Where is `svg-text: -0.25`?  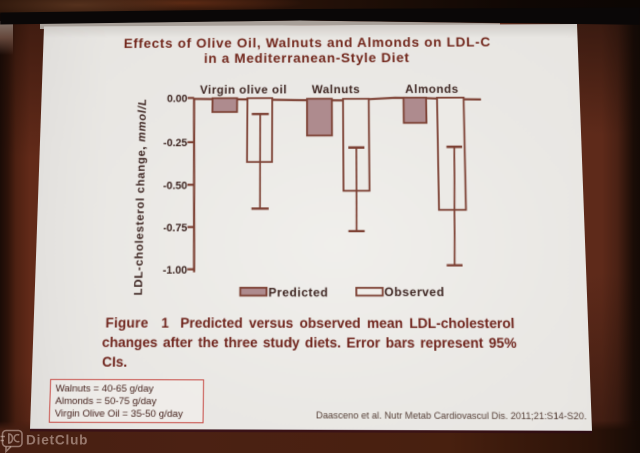 svg-text: -0.25 is located at coordinates (175, 143).